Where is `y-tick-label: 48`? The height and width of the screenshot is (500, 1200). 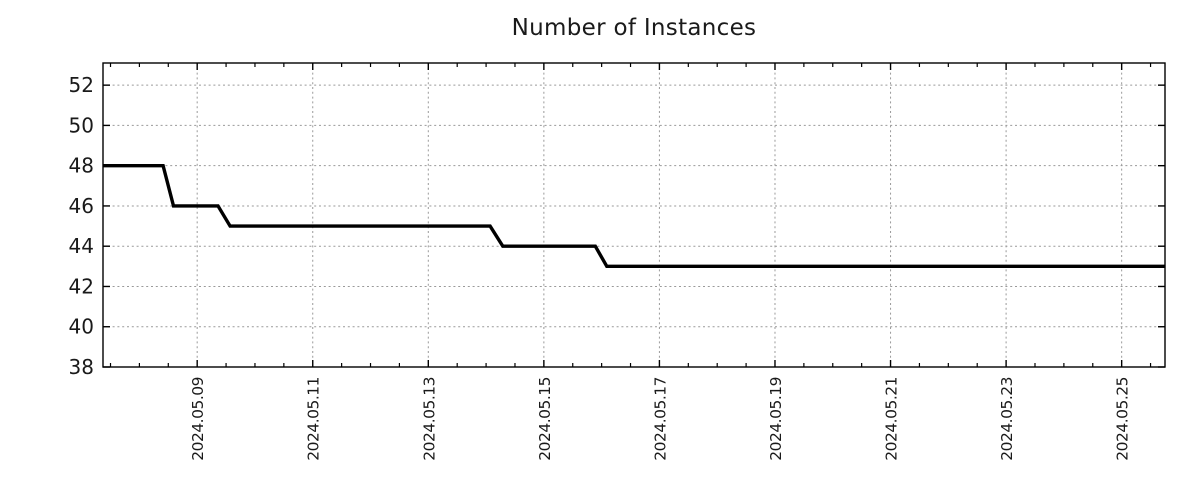 y-tick-label: 48 is located at coordinates (81, 166).